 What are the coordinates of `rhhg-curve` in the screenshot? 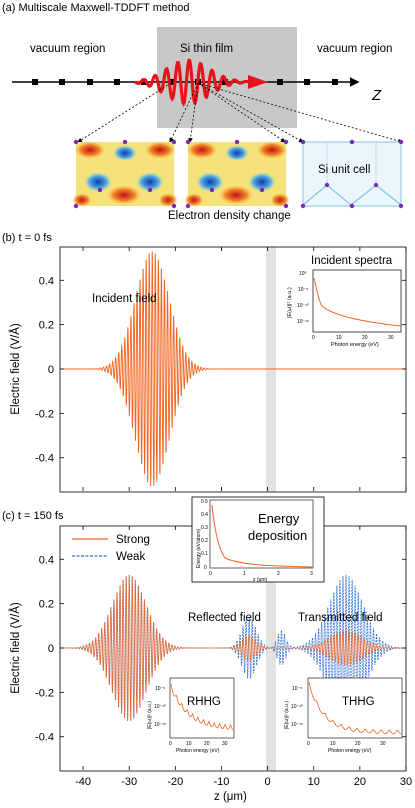 It's located at (202, 706).